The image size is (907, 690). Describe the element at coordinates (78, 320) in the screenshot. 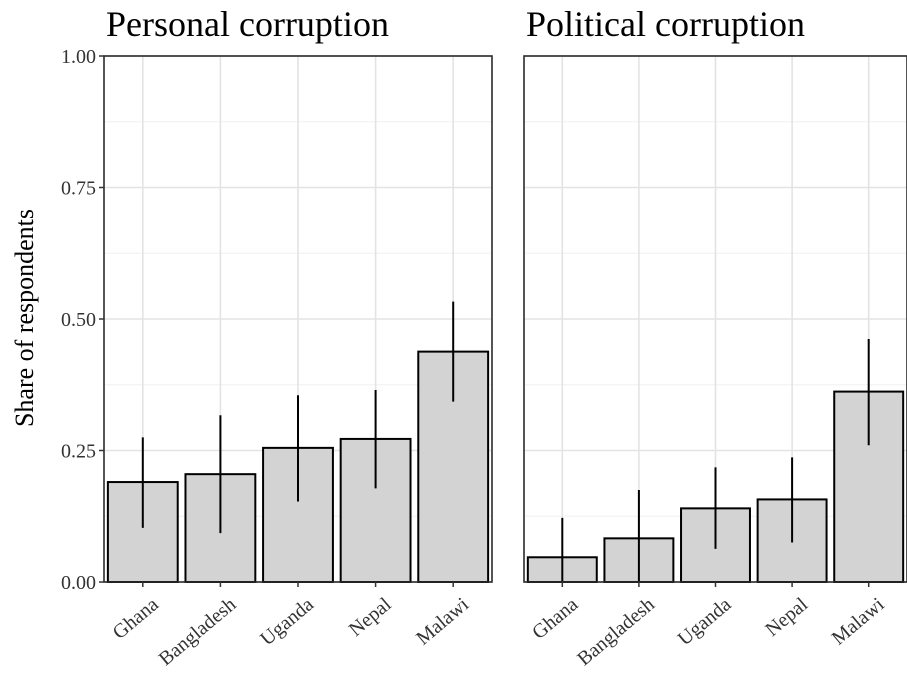

I see `y-tick-label: 0.50` at that location.